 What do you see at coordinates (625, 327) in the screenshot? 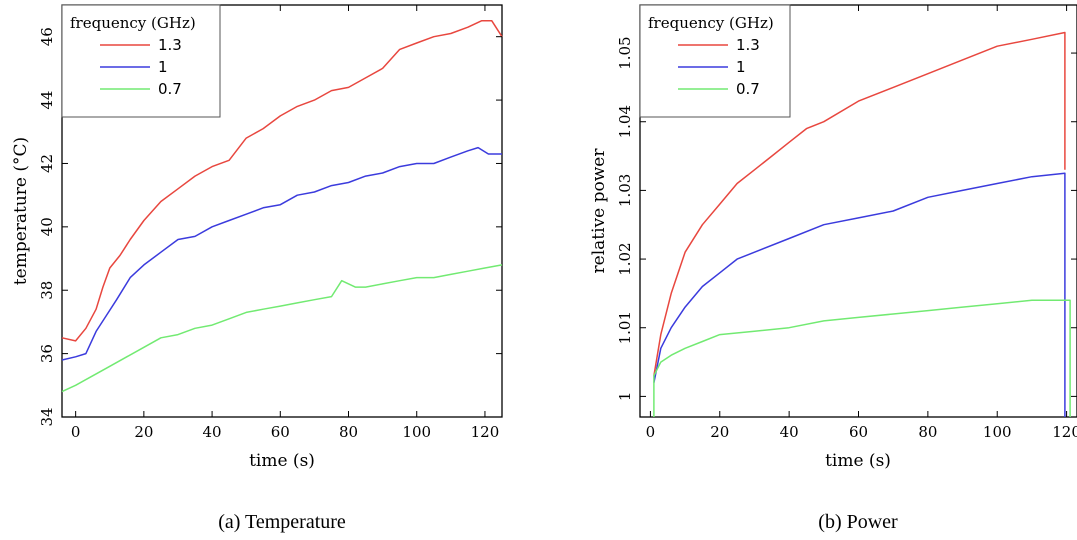
I see `y-tick-label: 1.01` at bounding box center [625, 327].